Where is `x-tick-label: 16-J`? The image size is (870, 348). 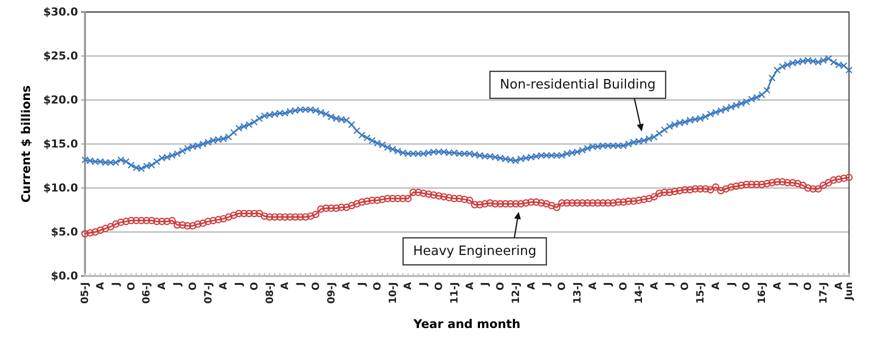
x-tick-label: 16-J is located at coordinates (762, 293).